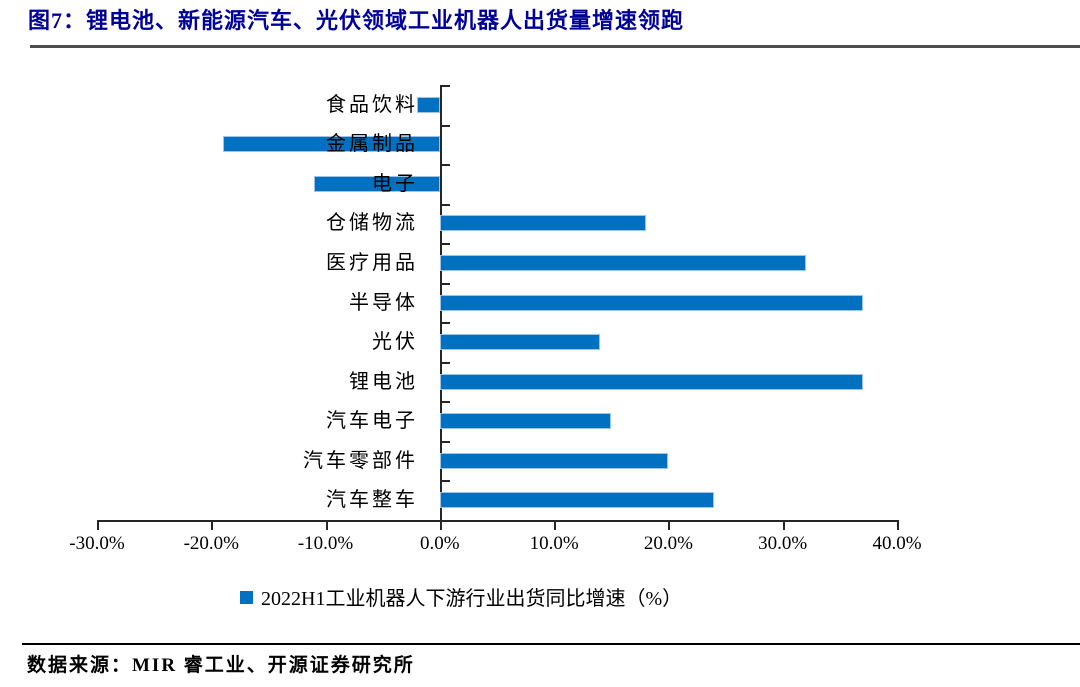  What do you see at coordinates (372, 144) in the screenshot?
I see `category-label: 金属制品` at bounding box center [372, 144].